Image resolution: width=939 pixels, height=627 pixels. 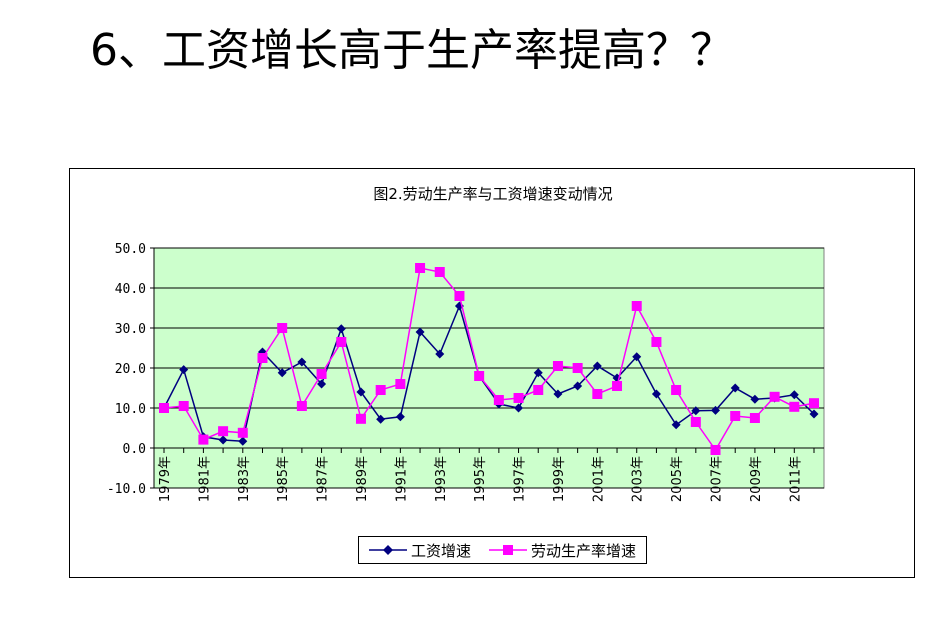 What do you see at coordinates (130, 249) in the screenshot?
I see `y-tick-label: 50.0` at bounding box center [130, 249].